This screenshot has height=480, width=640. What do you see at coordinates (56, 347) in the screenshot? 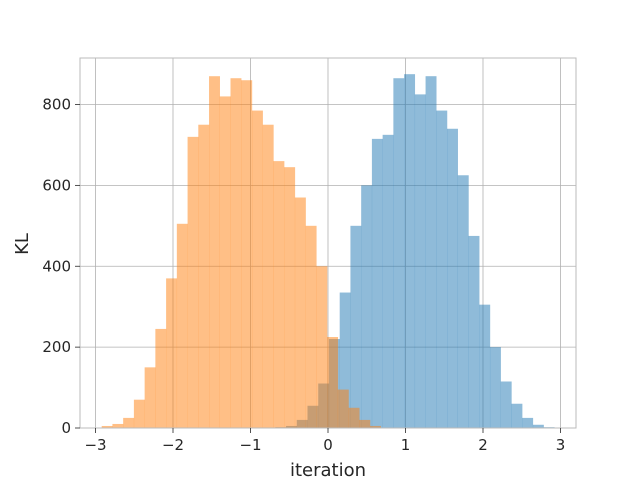
I see `y-tick-label: 200` at bounding box center [56, 347].